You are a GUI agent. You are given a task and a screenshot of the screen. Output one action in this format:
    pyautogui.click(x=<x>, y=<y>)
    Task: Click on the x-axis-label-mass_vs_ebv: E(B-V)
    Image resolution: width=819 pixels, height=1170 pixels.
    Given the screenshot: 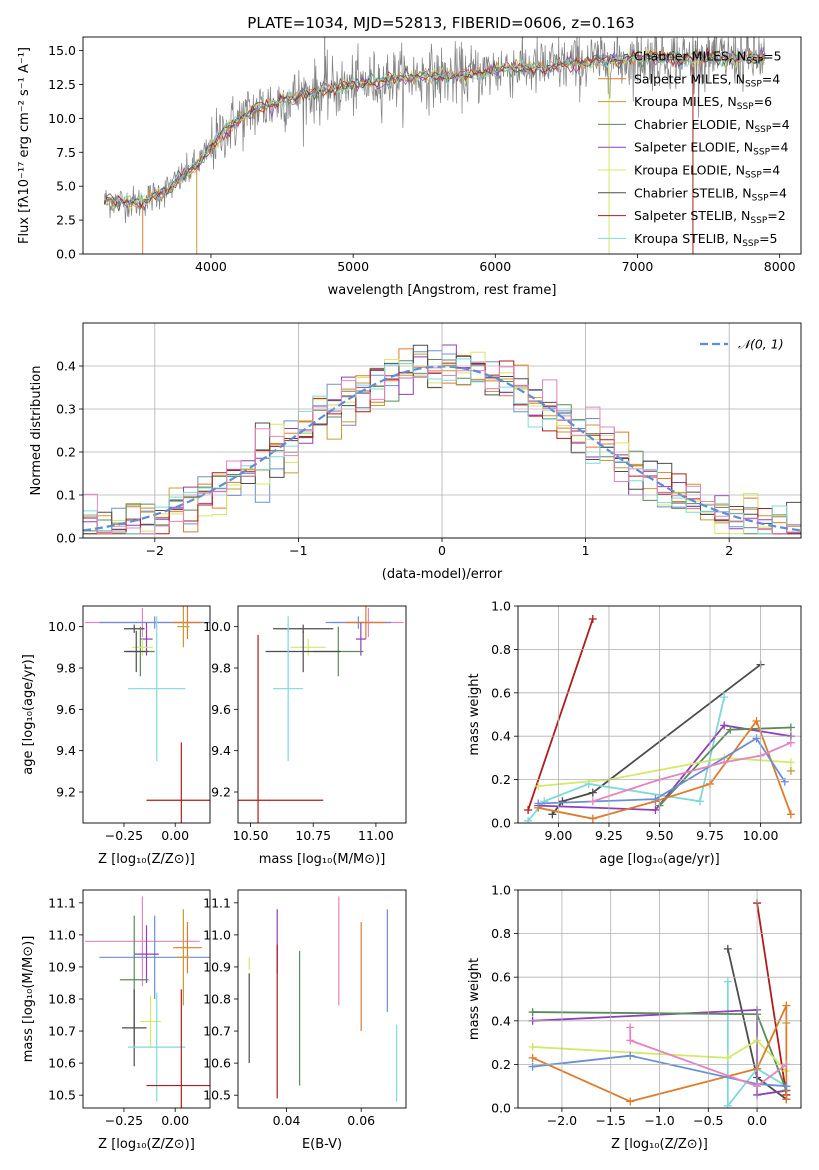 What is the action you would take?
    pyautogui.click(x=322, y=1144)
    